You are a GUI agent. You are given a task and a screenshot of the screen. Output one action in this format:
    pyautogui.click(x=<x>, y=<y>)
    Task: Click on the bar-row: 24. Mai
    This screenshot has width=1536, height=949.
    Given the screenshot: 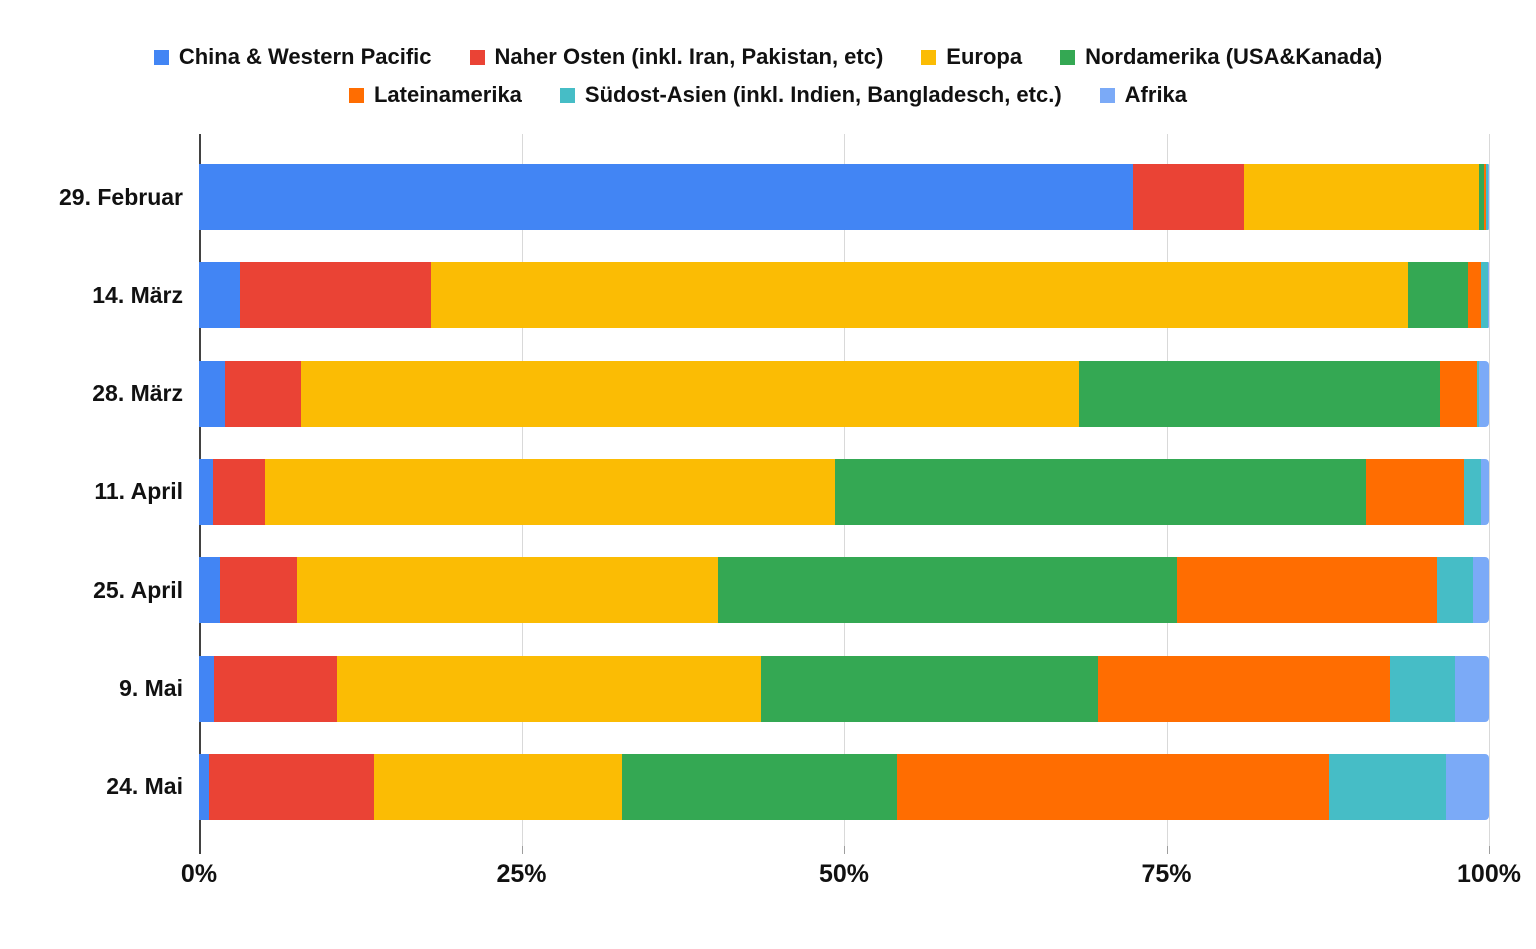 What is the action you would take?
    pyautogui.click(x=797, y=786)
    